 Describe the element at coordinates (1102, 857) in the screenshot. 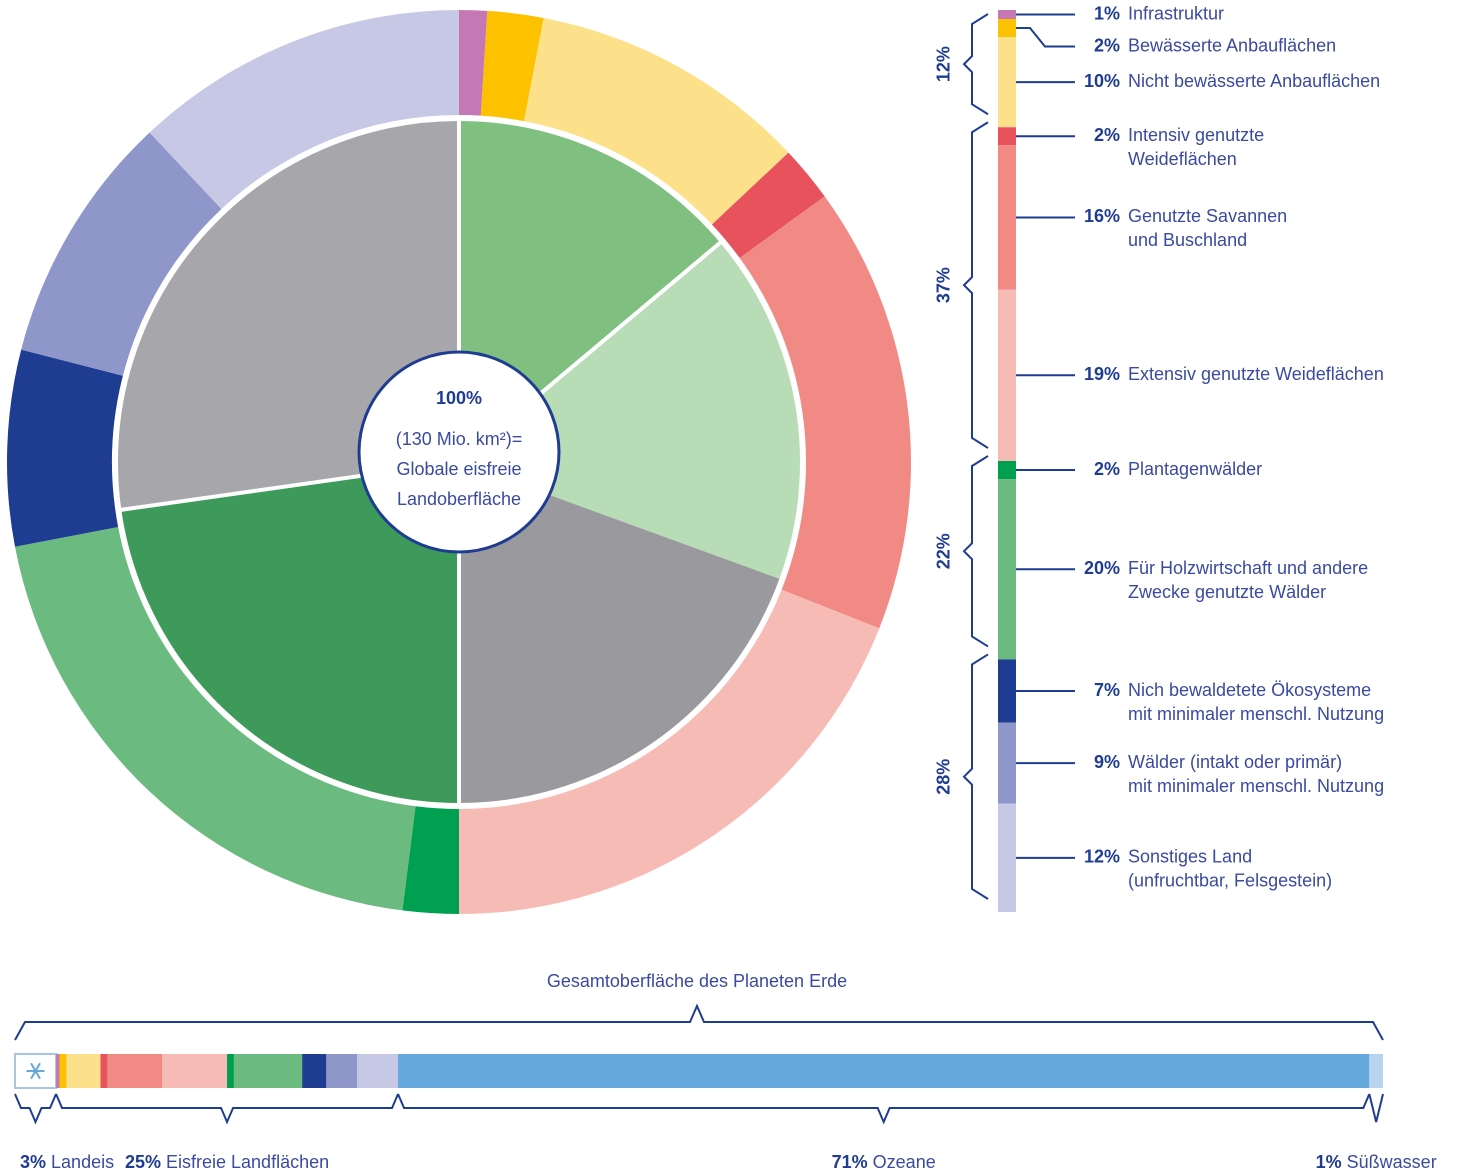

I see `value-label: 12%` at that location.